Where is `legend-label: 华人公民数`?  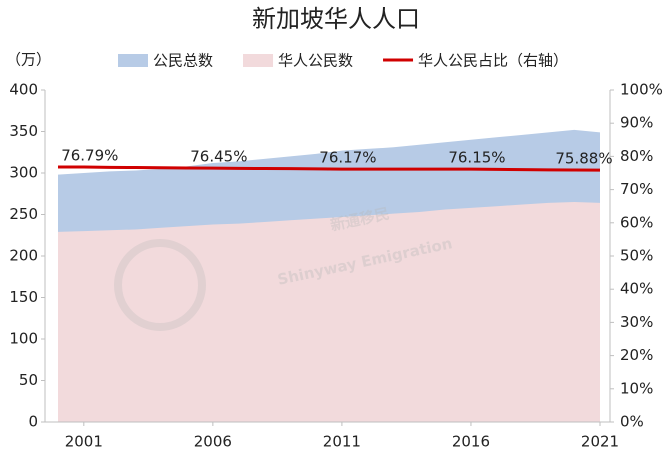 legend-label: 华人公民数 is located at coordinates (315, 61).